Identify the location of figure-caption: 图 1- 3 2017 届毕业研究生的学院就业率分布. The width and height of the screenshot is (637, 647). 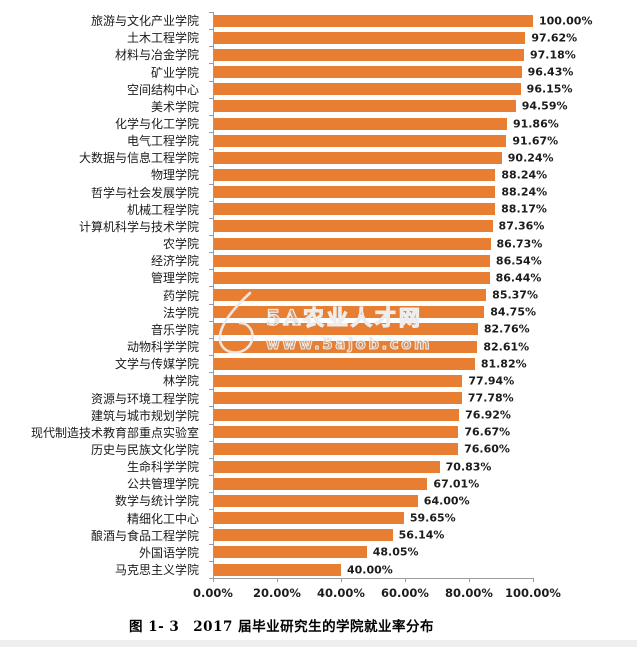
(282, 627).